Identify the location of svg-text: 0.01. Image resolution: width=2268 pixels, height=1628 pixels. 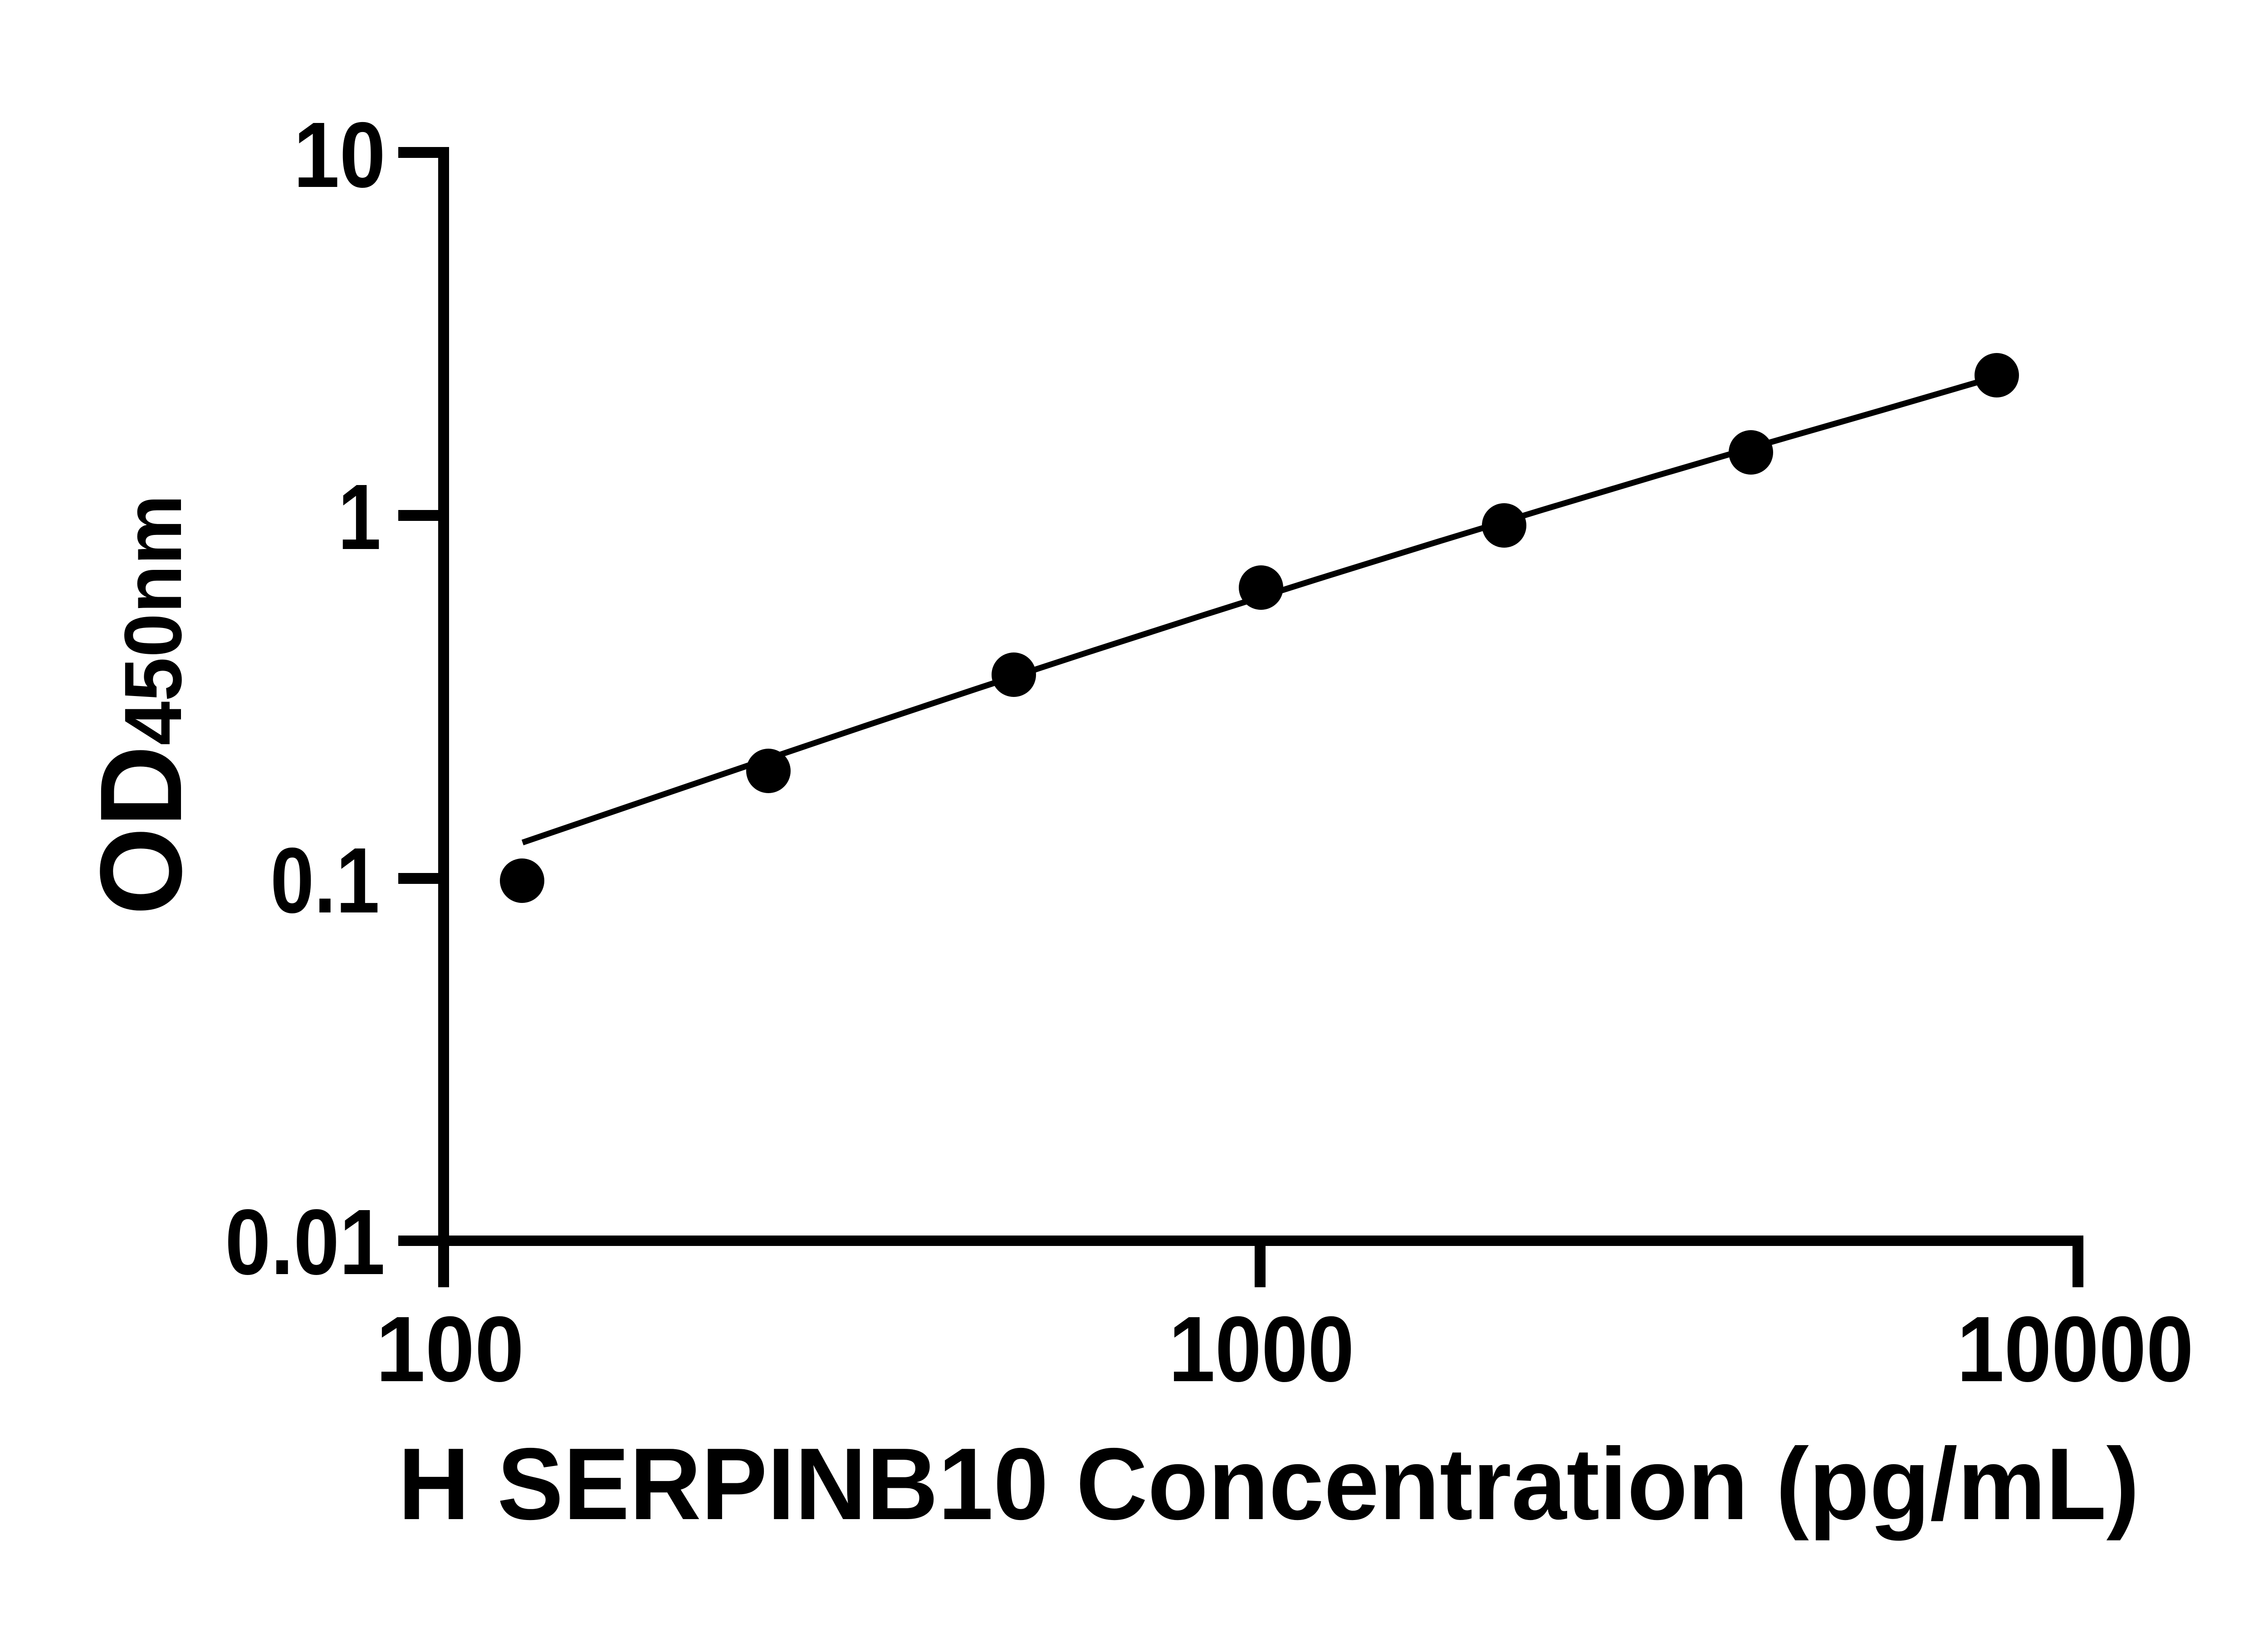
(305, 1242).